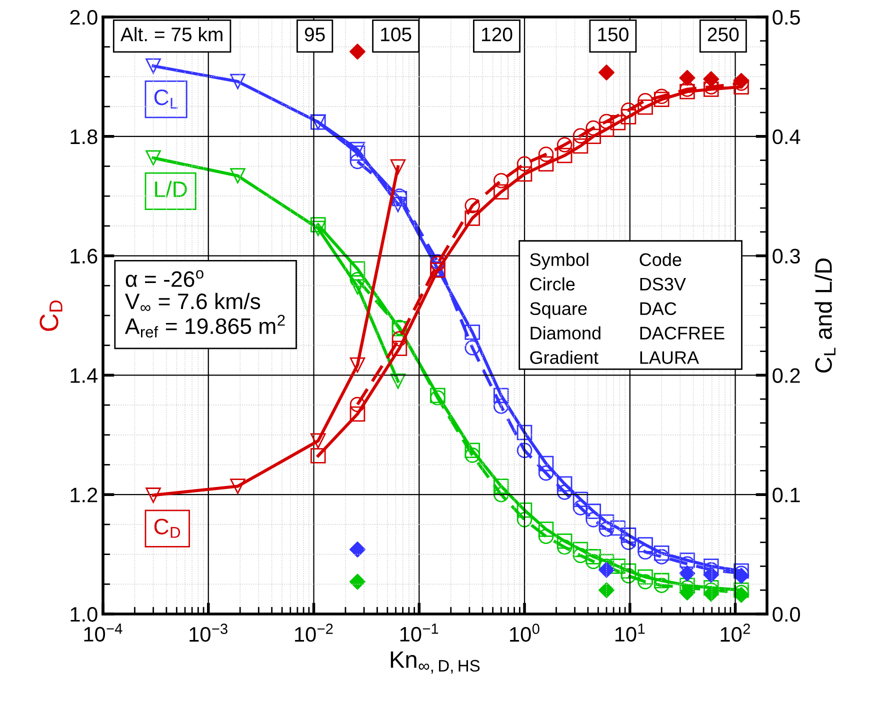 This screenshot has width=873, height=702. What do you see at coordinates (497, 35) in the screenshot?
I see `annotation: 120` at bounding box center [497, 35].